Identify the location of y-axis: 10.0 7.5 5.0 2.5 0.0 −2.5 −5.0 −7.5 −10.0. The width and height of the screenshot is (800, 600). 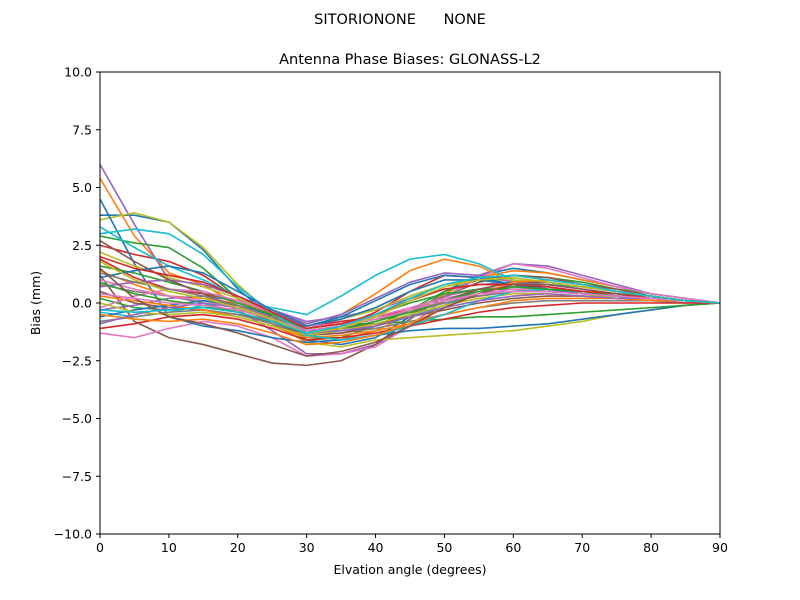
(77, 303).